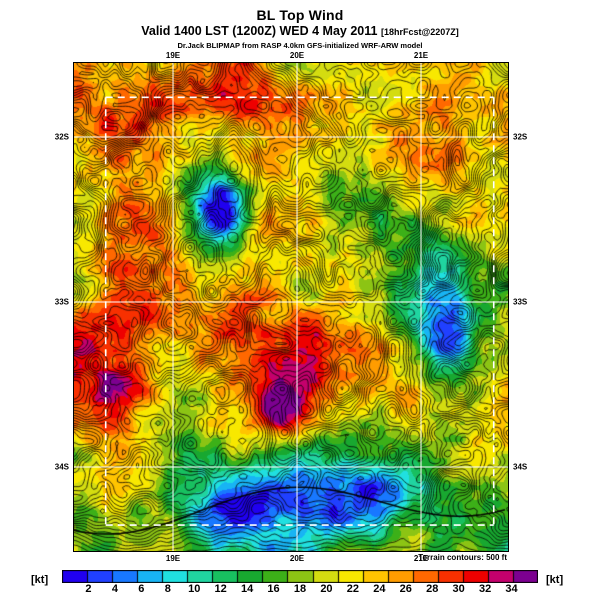 The width and height of the screenshot is (600, 600). What do you see at coordinates (167, 589) in the screenshot?
I see `colorbar-tick: 8` at bounding box center [167, 589].